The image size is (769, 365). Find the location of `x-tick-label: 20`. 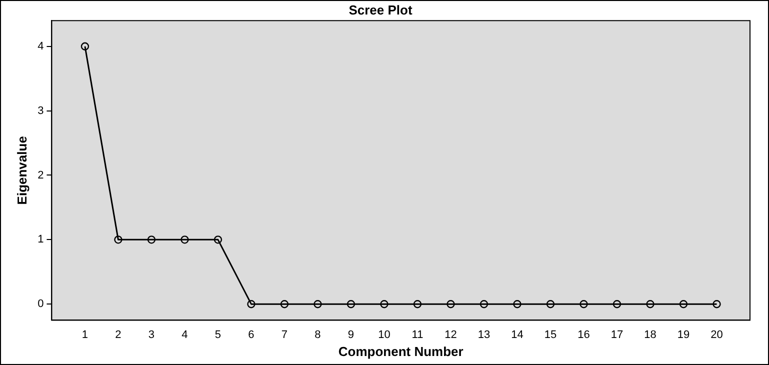

x-tick-label: 20 is located at coordinates (716, 334).